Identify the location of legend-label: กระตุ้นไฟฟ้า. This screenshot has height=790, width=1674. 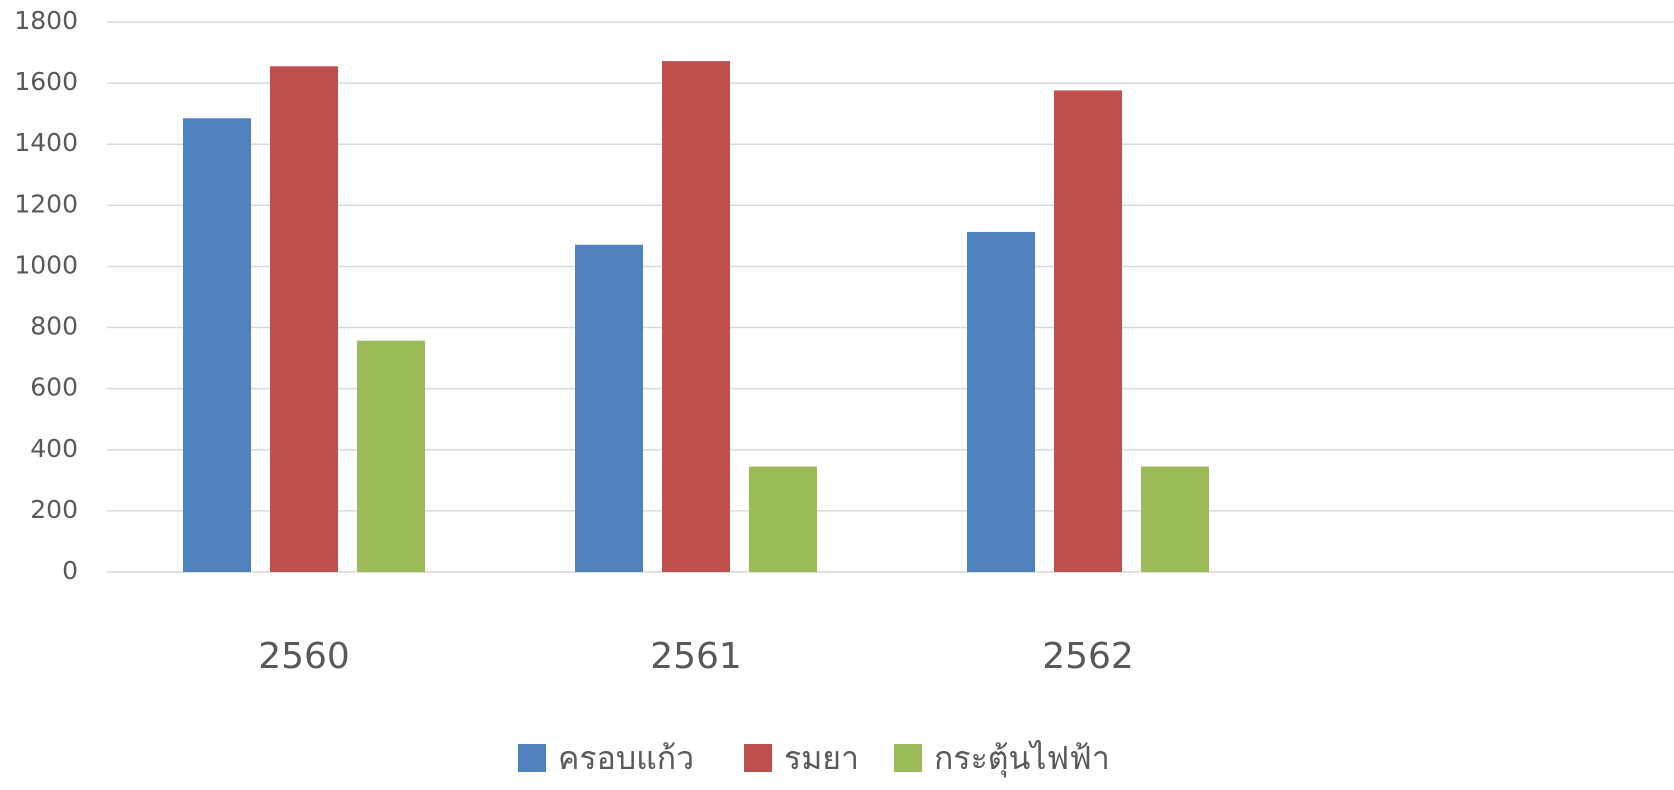
(1022, 758).